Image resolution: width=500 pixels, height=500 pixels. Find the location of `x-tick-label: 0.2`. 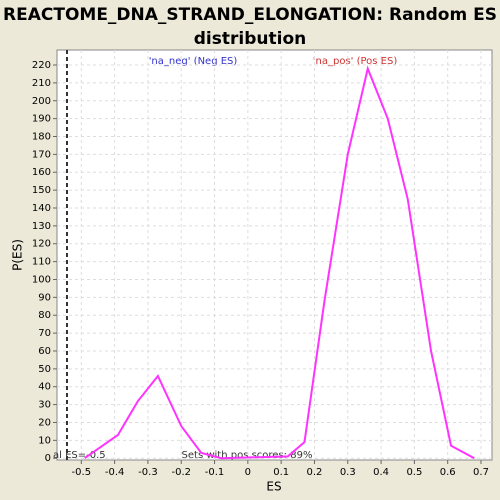

x-tick-label: 0.2 is located at coordinates (315, 472).